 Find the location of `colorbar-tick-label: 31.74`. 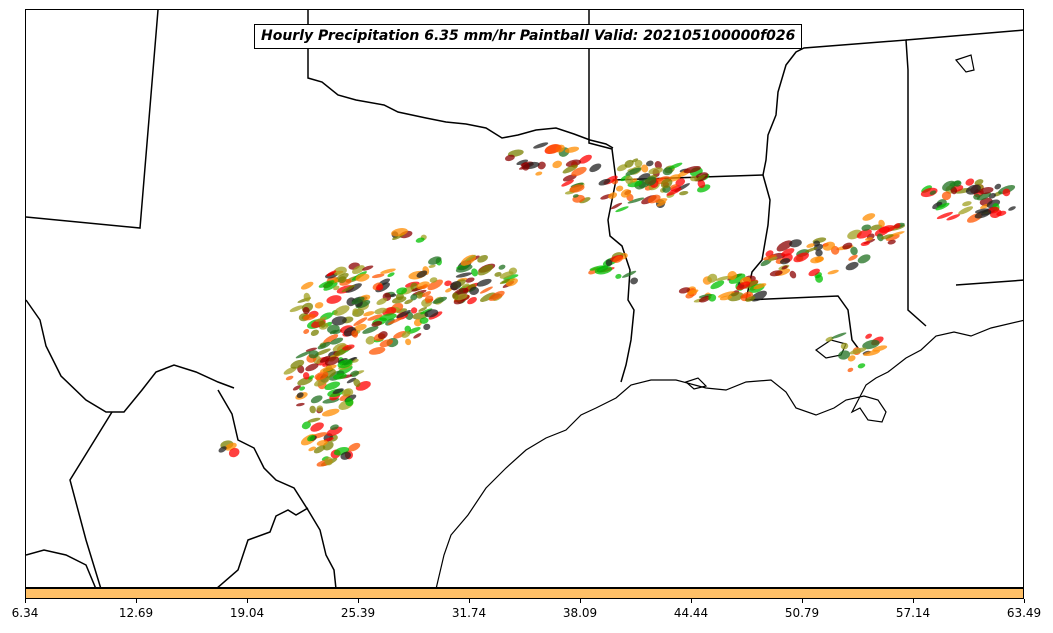

colorbar-tick-label: 31.74 is located at coordinates (469, 613).